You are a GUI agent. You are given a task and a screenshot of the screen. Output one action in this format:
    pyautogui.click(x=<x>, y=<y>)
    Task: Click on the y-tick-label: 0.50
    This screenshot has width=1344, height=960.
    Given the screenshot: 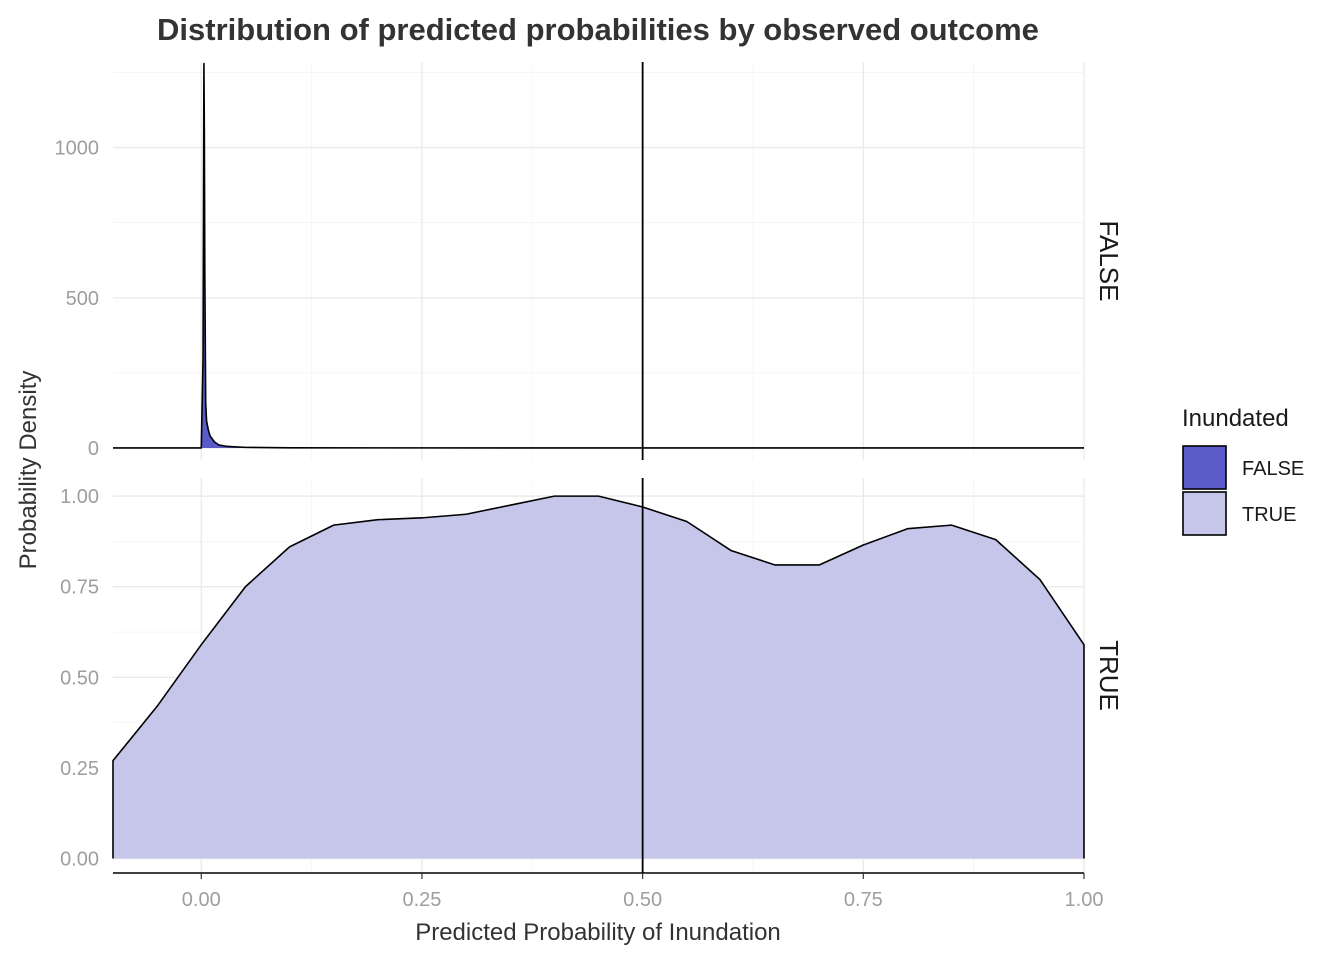 What is the action you would take?
    pyautogui.click(x=79, y=678)
    